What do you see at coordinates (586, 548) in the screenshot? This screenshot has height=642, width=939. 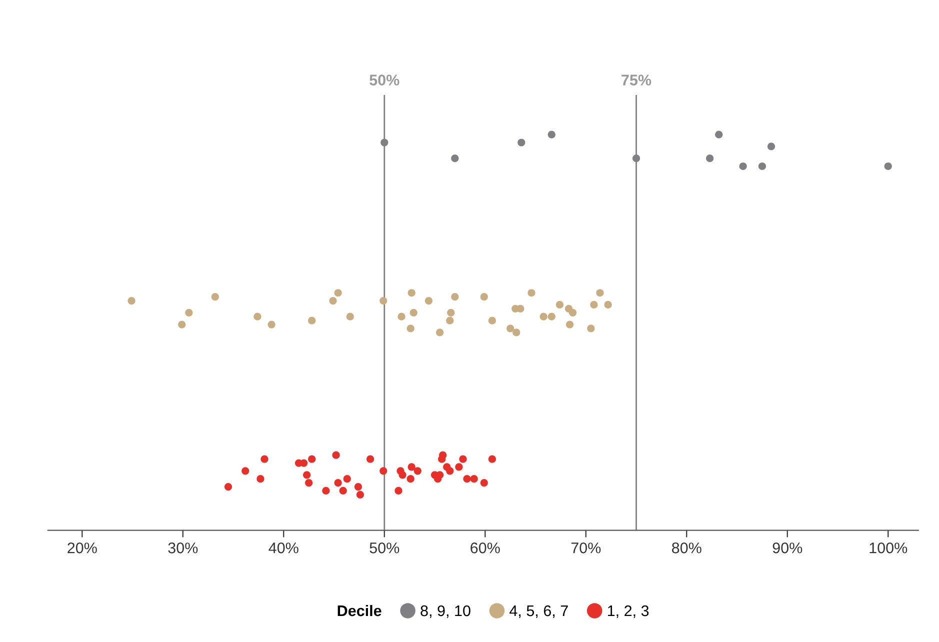 I see `x-tick-label: 70%` at bounding box center [586, 548].